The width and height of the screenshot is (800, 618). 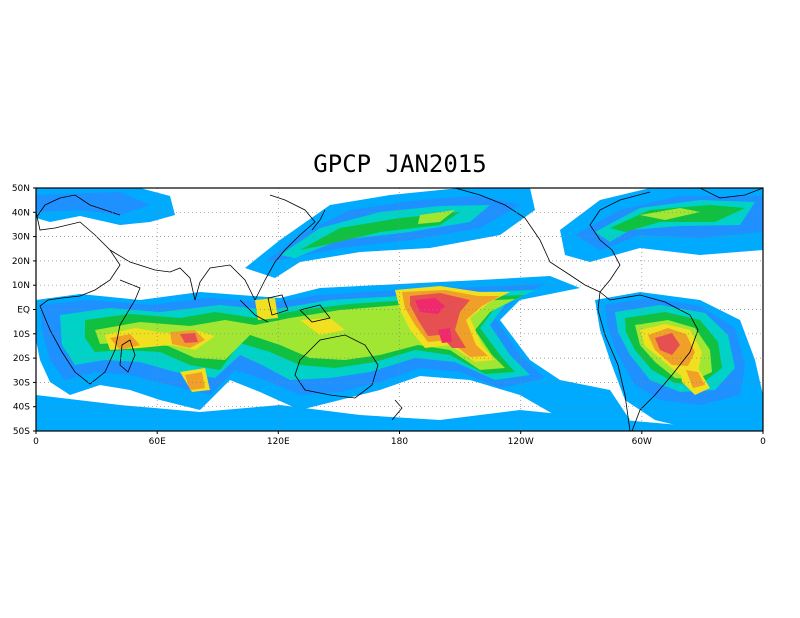 I want to click on lat-label: 10S, so click(x=21, y=335).